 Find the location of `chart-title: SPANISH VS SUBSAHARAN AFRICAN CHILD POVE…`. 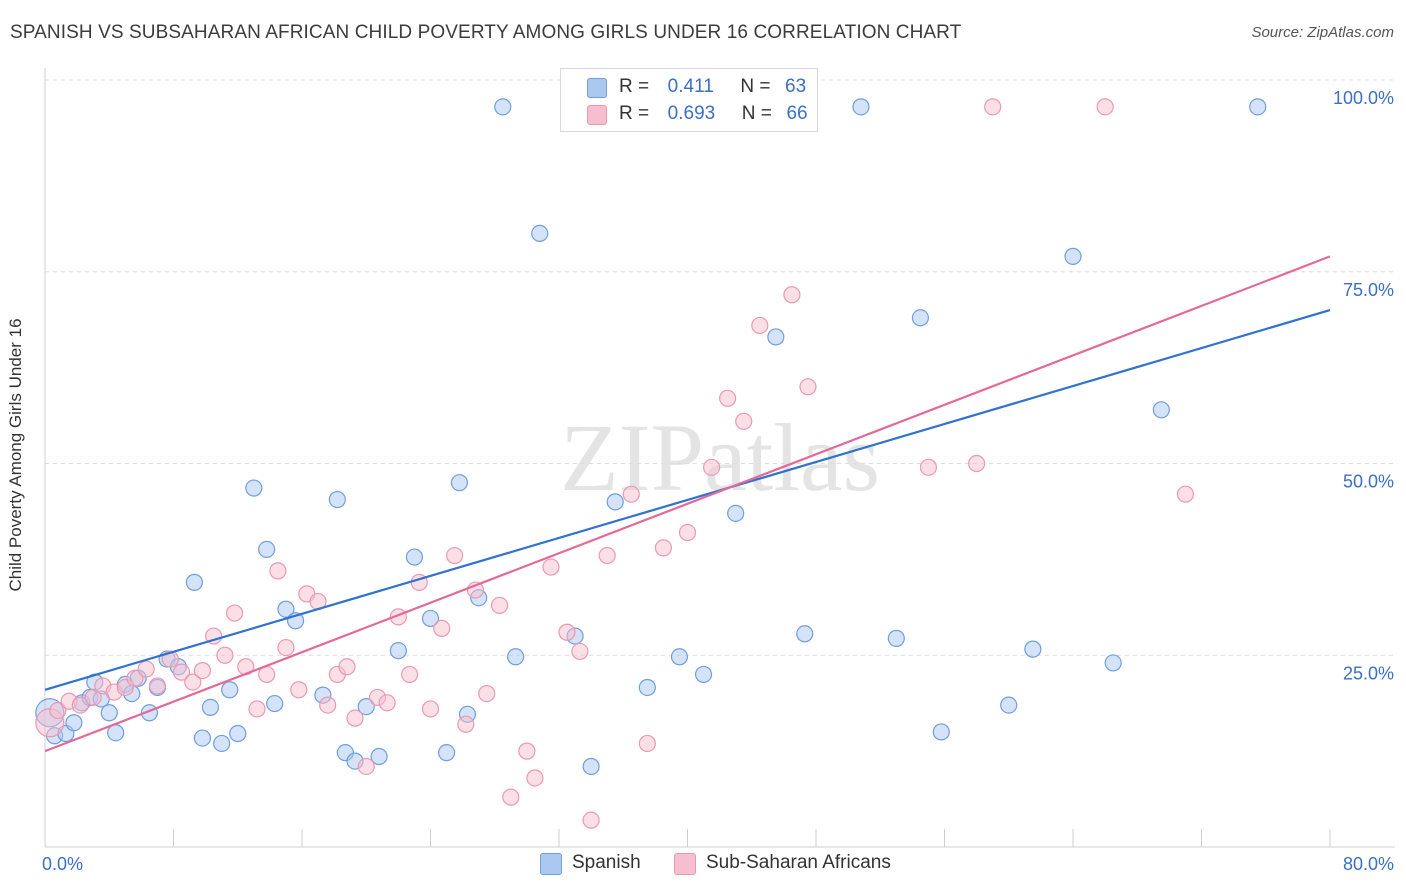

chart-title: SPANISH VS SUBSAHARAN AFRICAN CHILD POVE… is located at coordinates (486, 32).